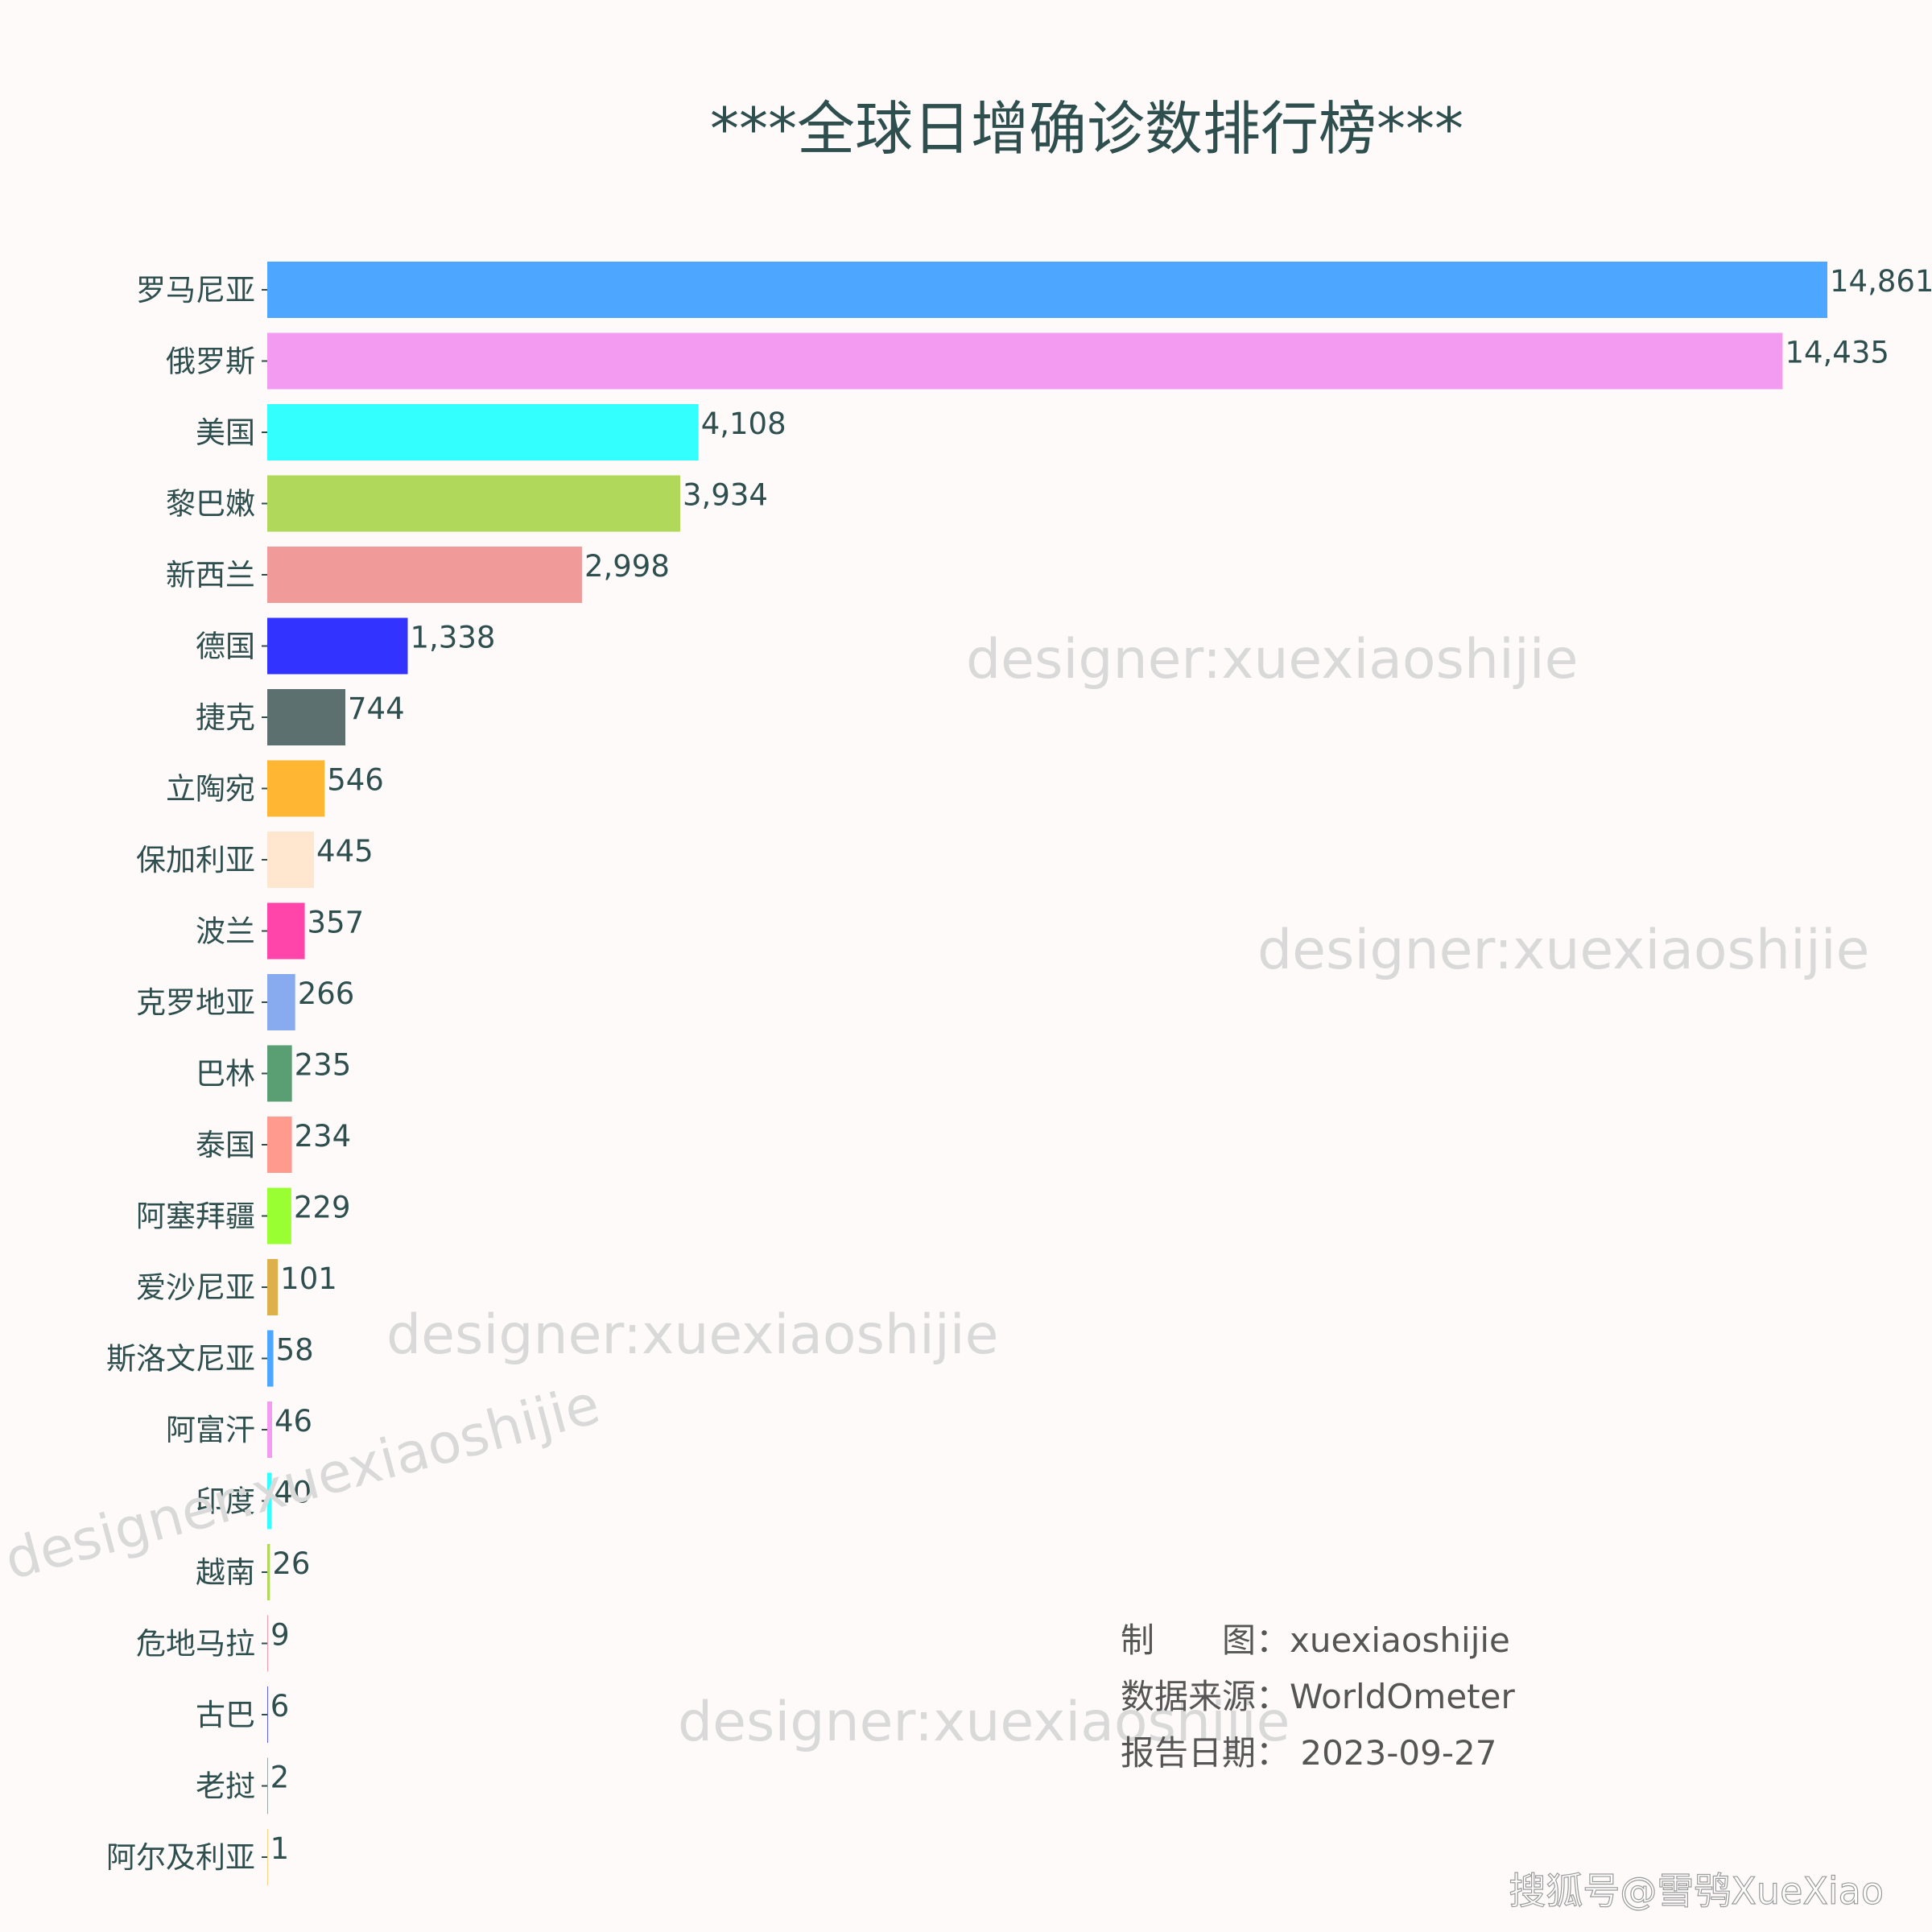  What do you see at coordinates (195, 860) in the screenshot?
I see `category-label: 保加利亚` at bounding box center [195, 860].